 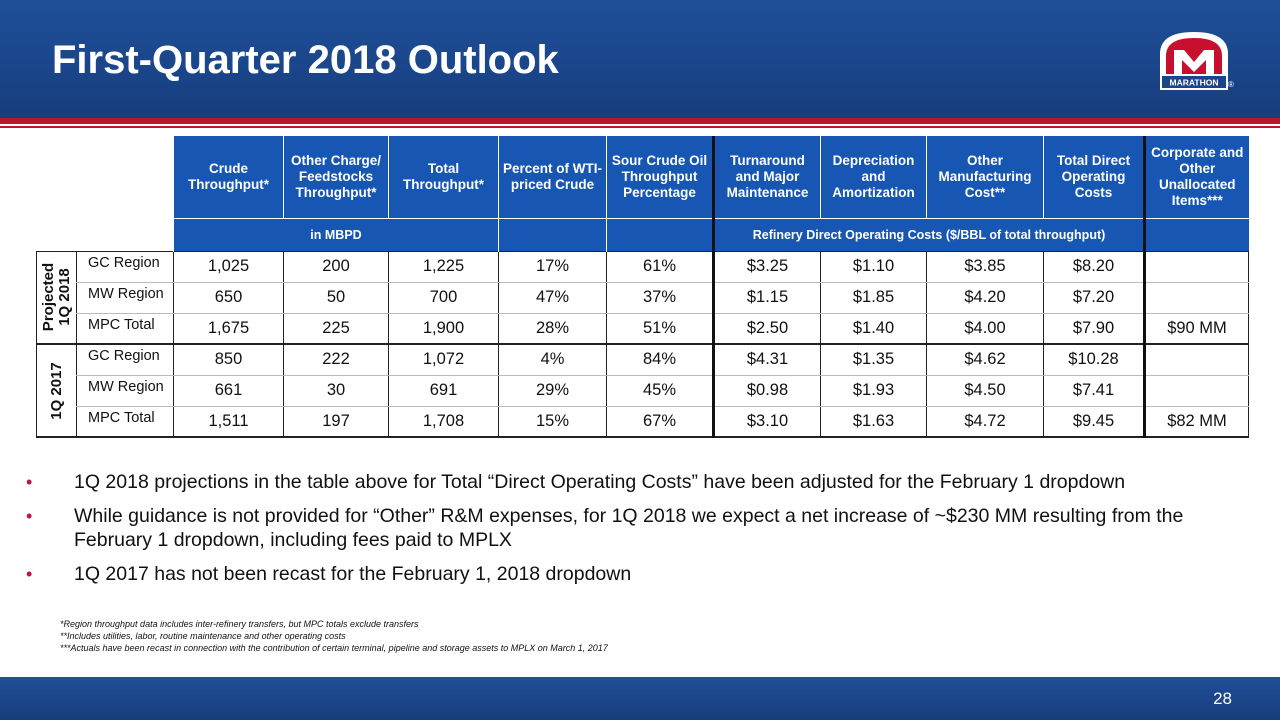 I want to click on table-cell: 691, so click(x=443, y=391).